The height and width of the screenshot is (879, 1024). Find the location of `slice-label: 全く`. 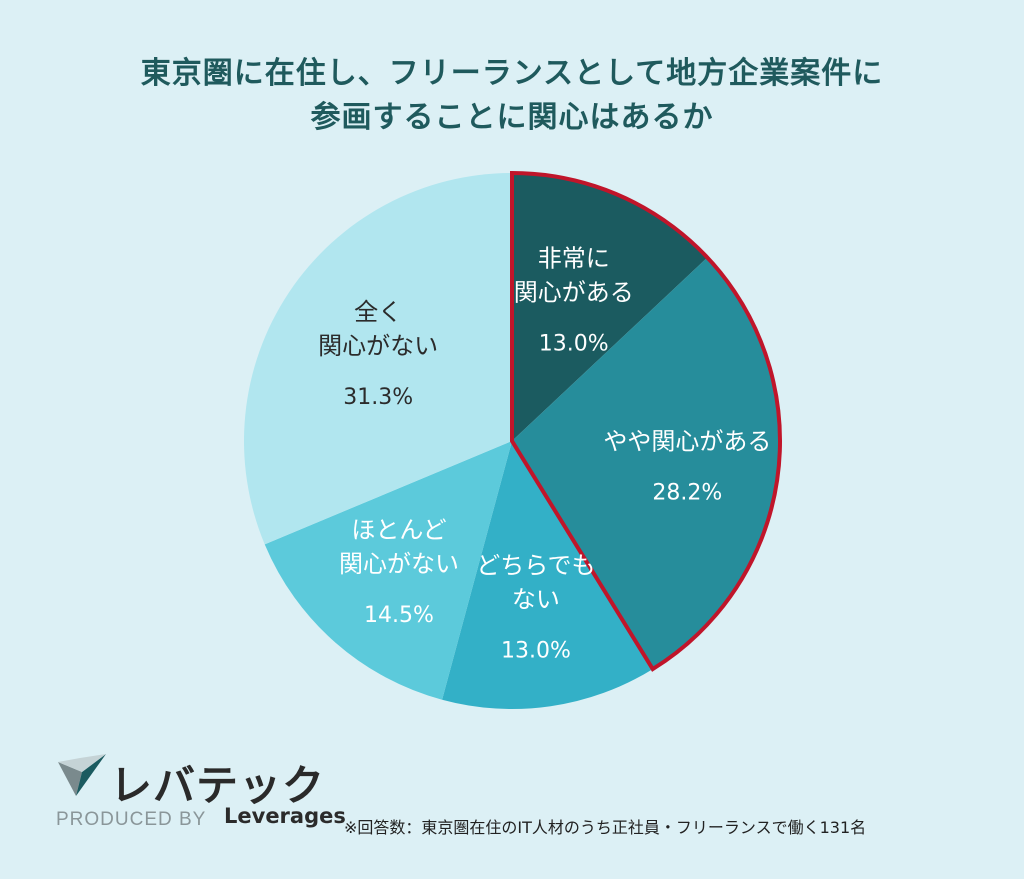

slice-label: 全く is located at coordinates (378, 312).